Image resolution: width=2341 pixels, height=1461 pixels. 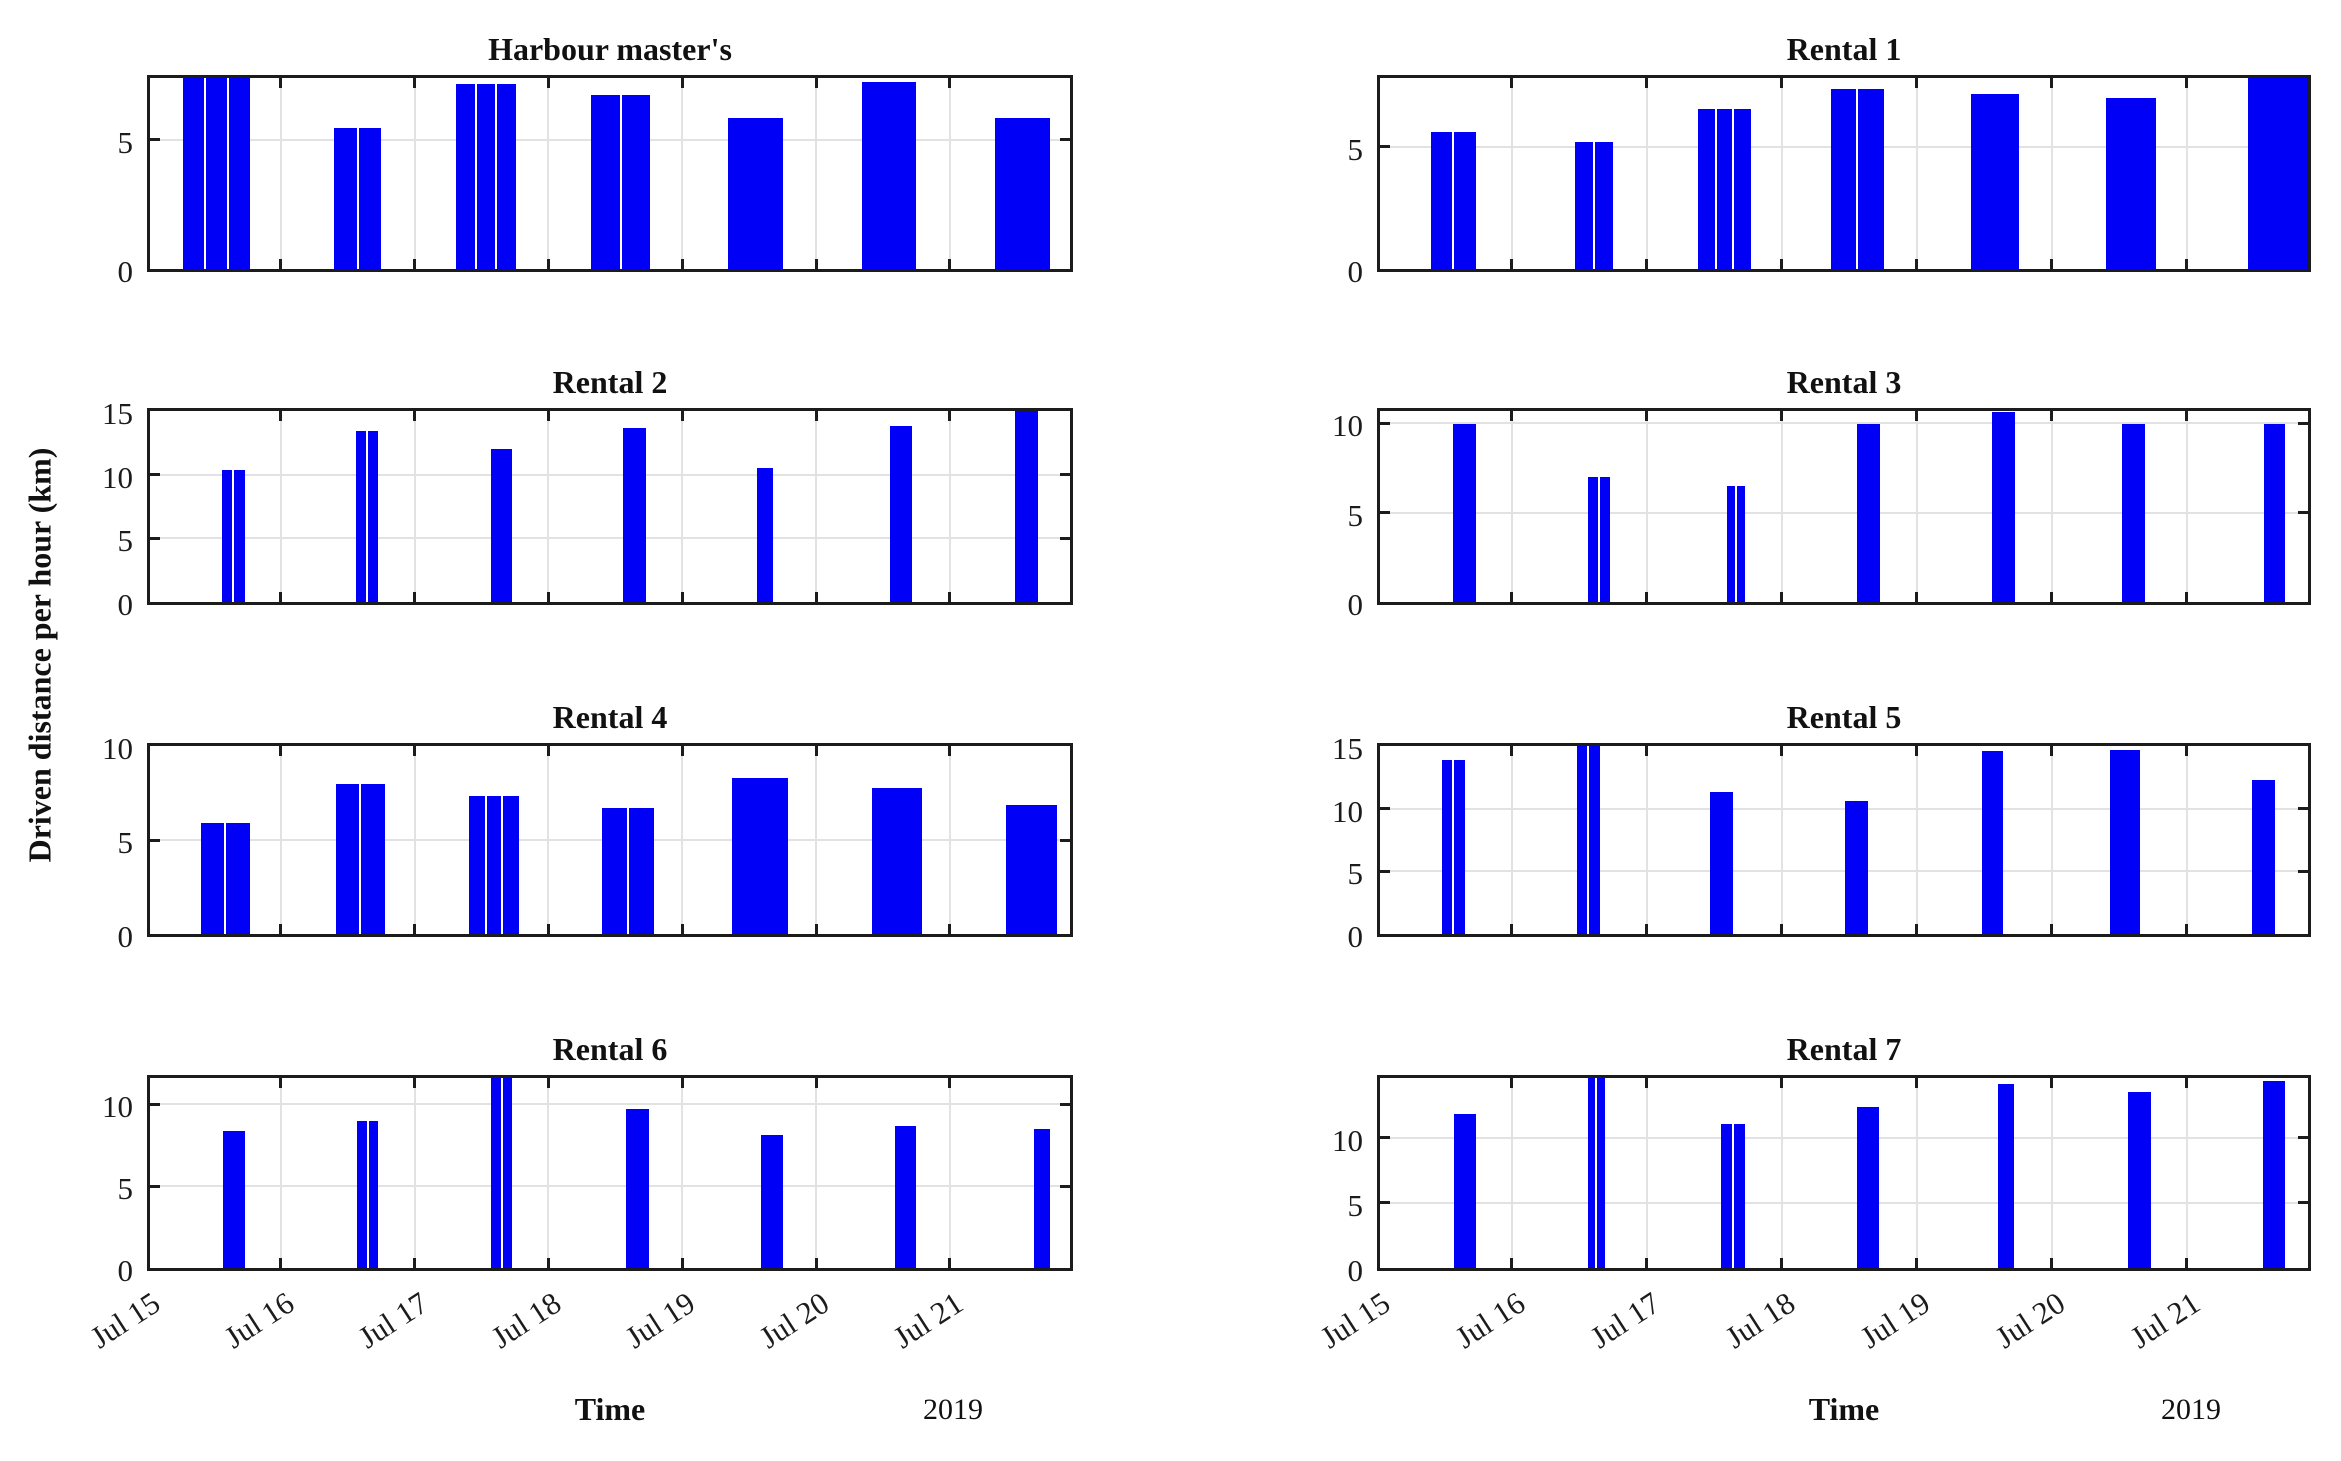 I want to click on x-tick-label: Jul 19, so click(x=1895, y=1320).